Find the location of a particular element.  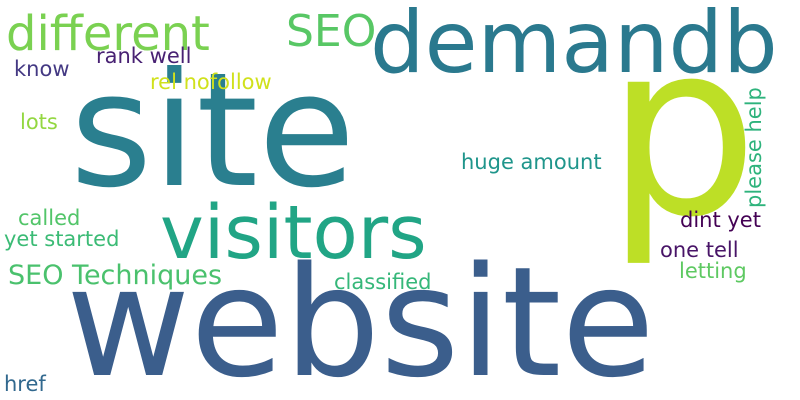

word-visitors: visitors is located at coordinates (293, 233).